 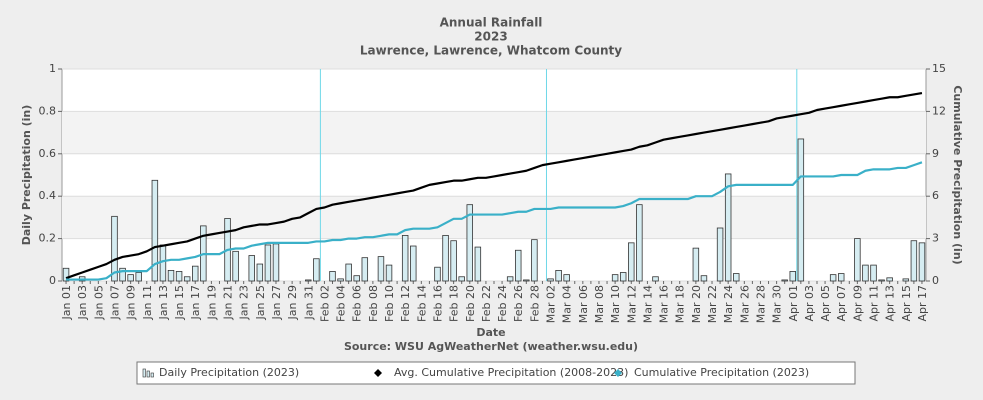 What do you see at coordinates (195, 302) in the screenshot?
I see `x-tick-label: Jan 17` at bounding box center [195, 302].